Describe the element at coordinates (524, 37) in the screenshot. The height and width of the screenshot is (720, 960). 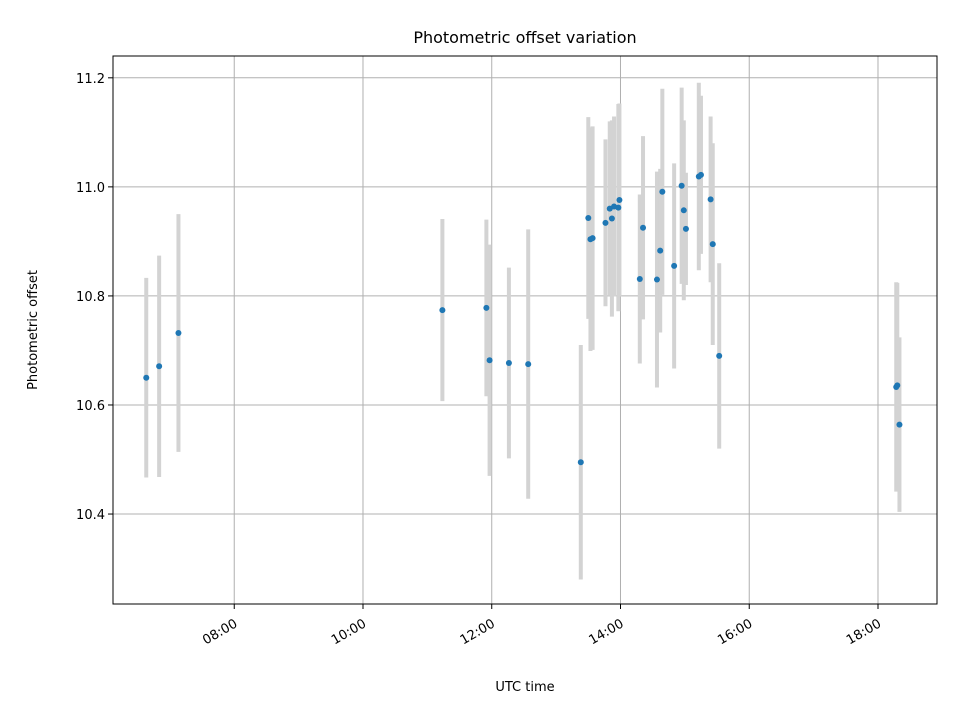
I see `chart-title: Photometric offset variation` at that location.